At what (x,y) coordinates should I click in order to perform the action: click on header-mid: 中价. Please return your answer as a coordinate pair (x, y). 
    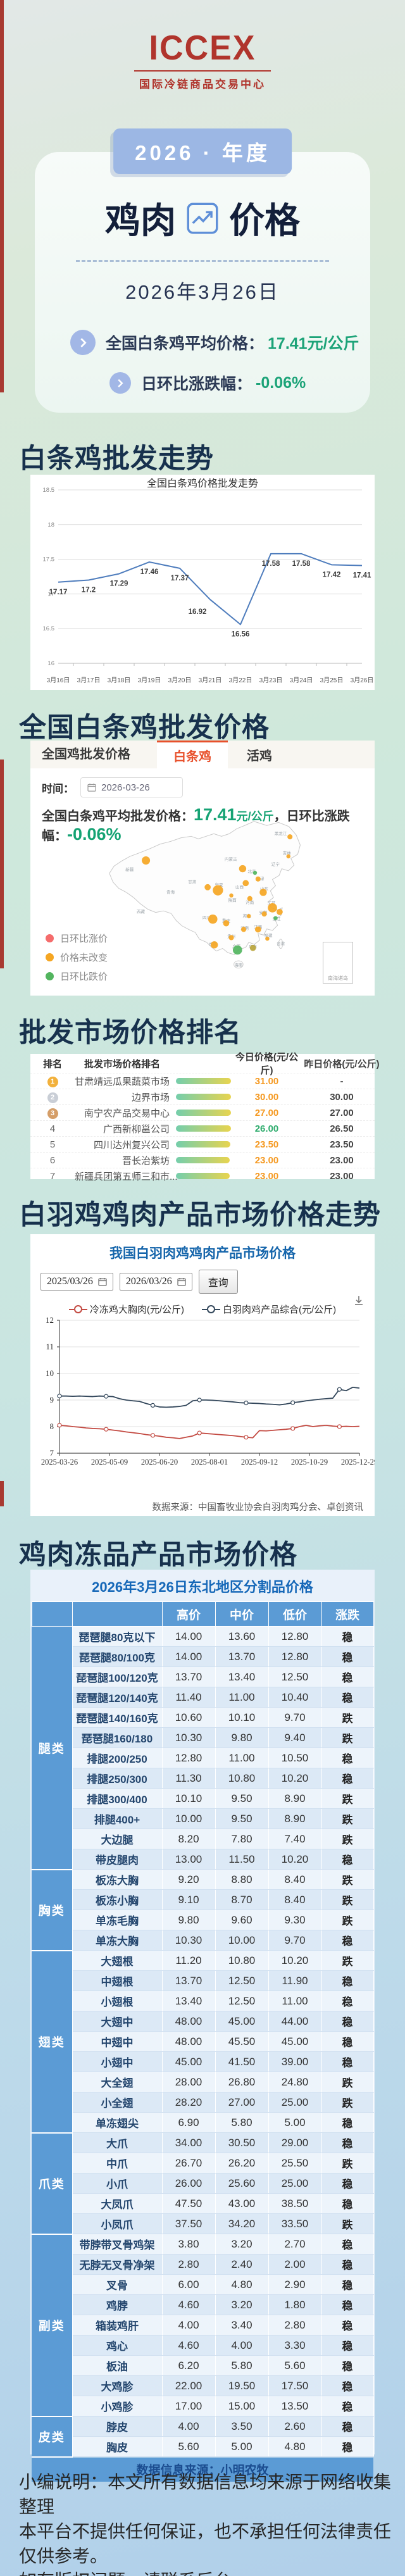
    Looking at the image, I should click on (242, 1614).